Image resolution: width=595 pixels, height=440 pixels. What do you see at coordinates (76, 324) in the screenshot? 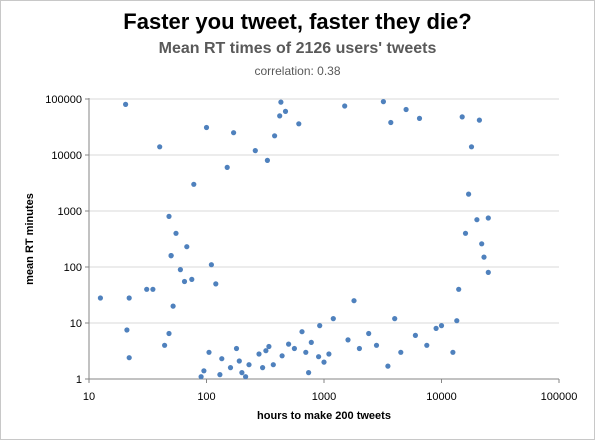
I see `y-tick-label: 10` at bounding box center [76, 324].